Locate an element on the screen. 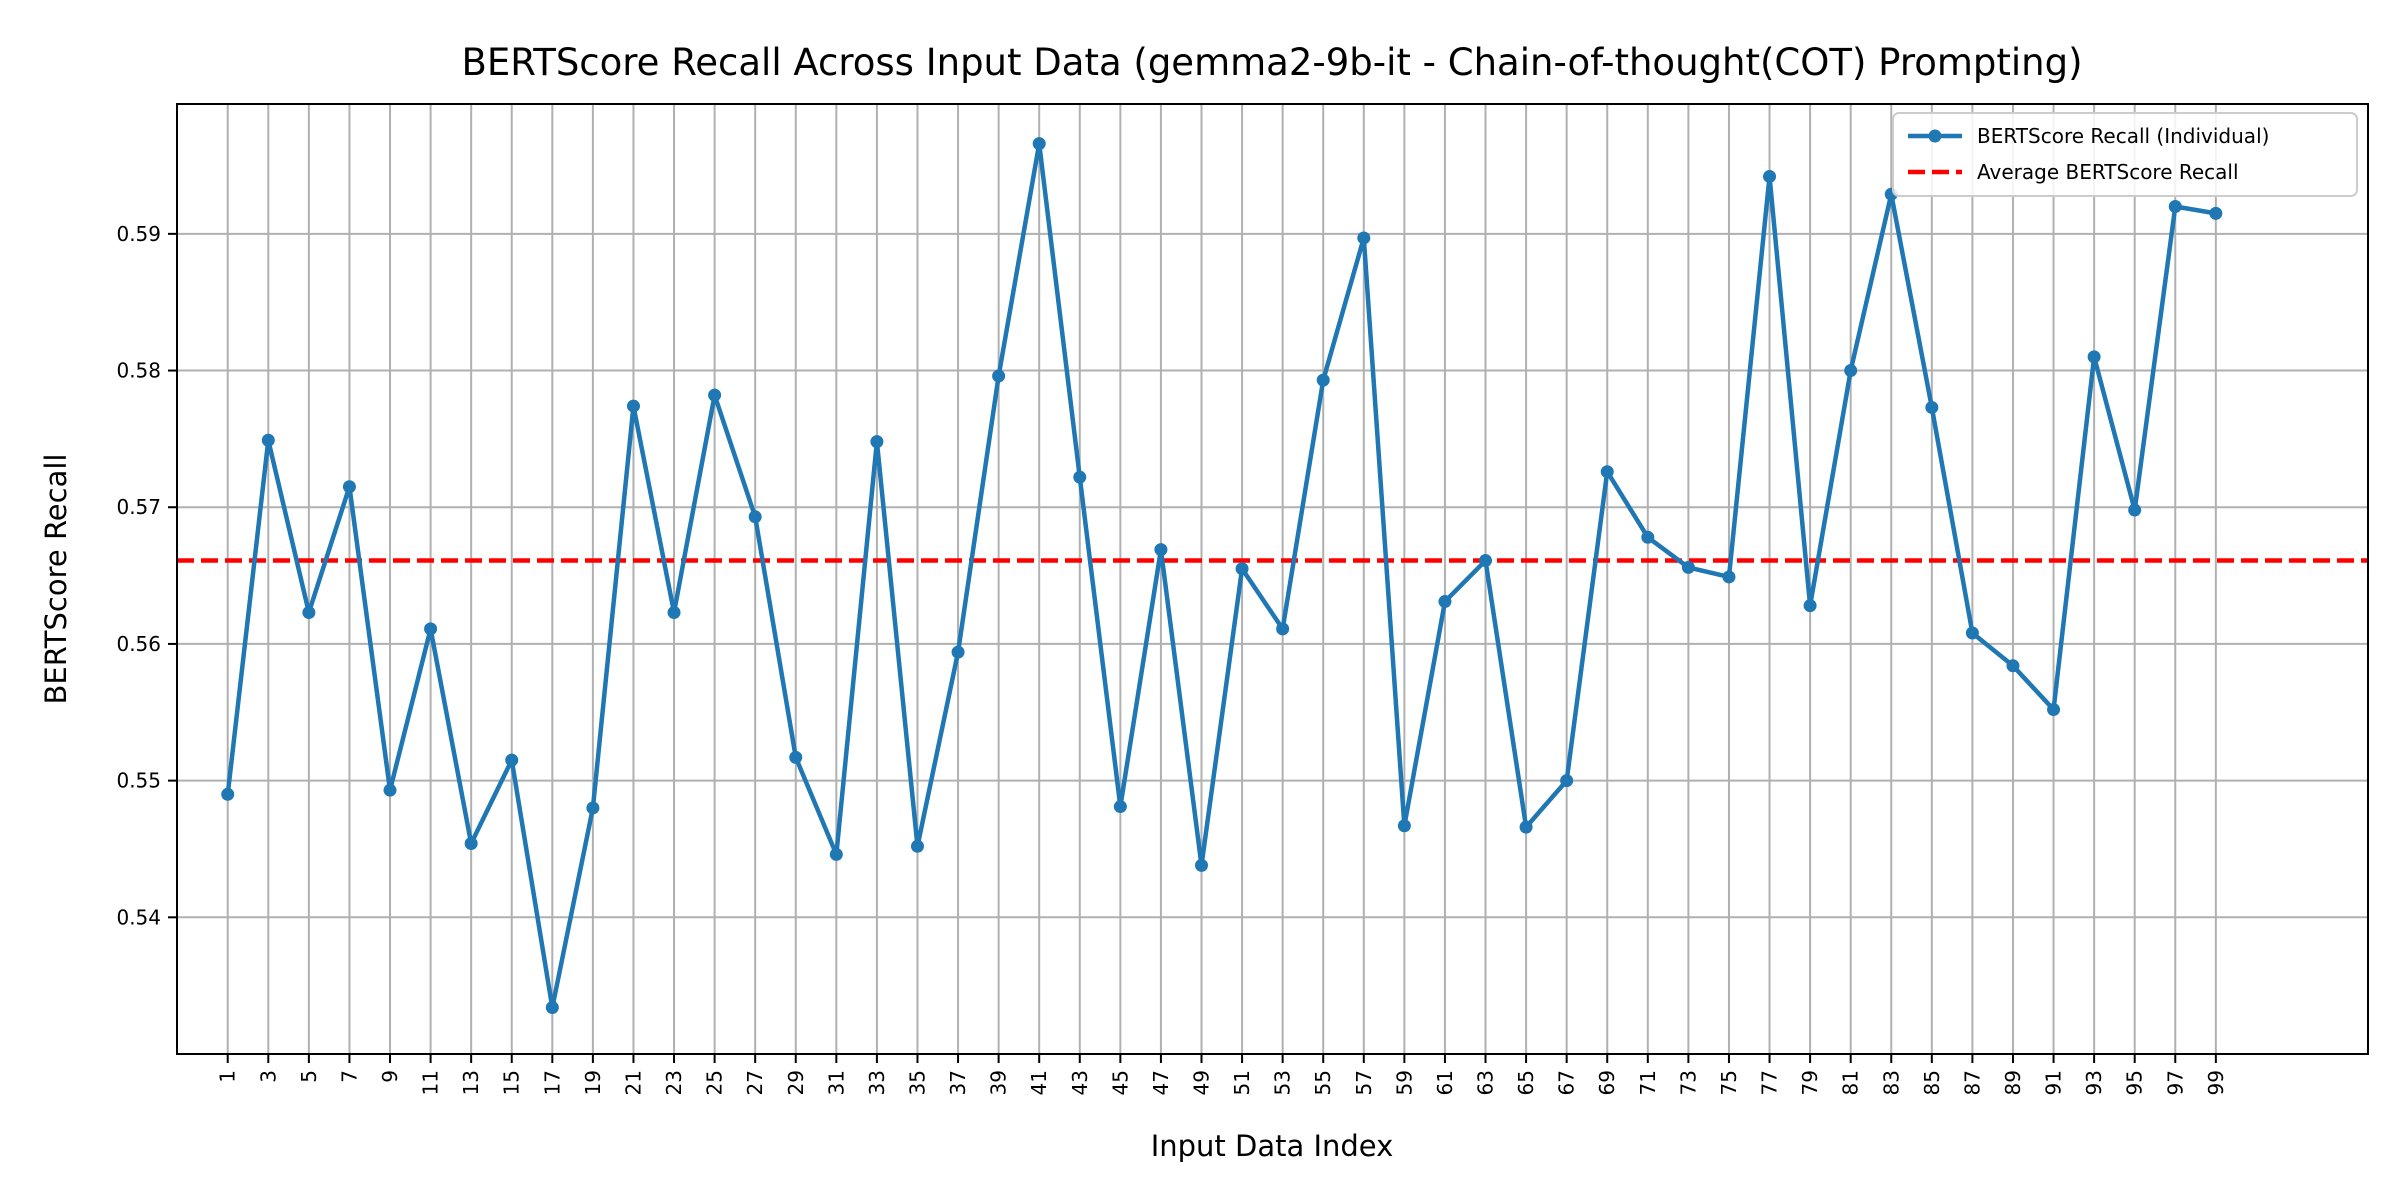 This screenshot has height=1200, width=2400. x-tick-label: 81 is located at coordinates (1851, 1082).